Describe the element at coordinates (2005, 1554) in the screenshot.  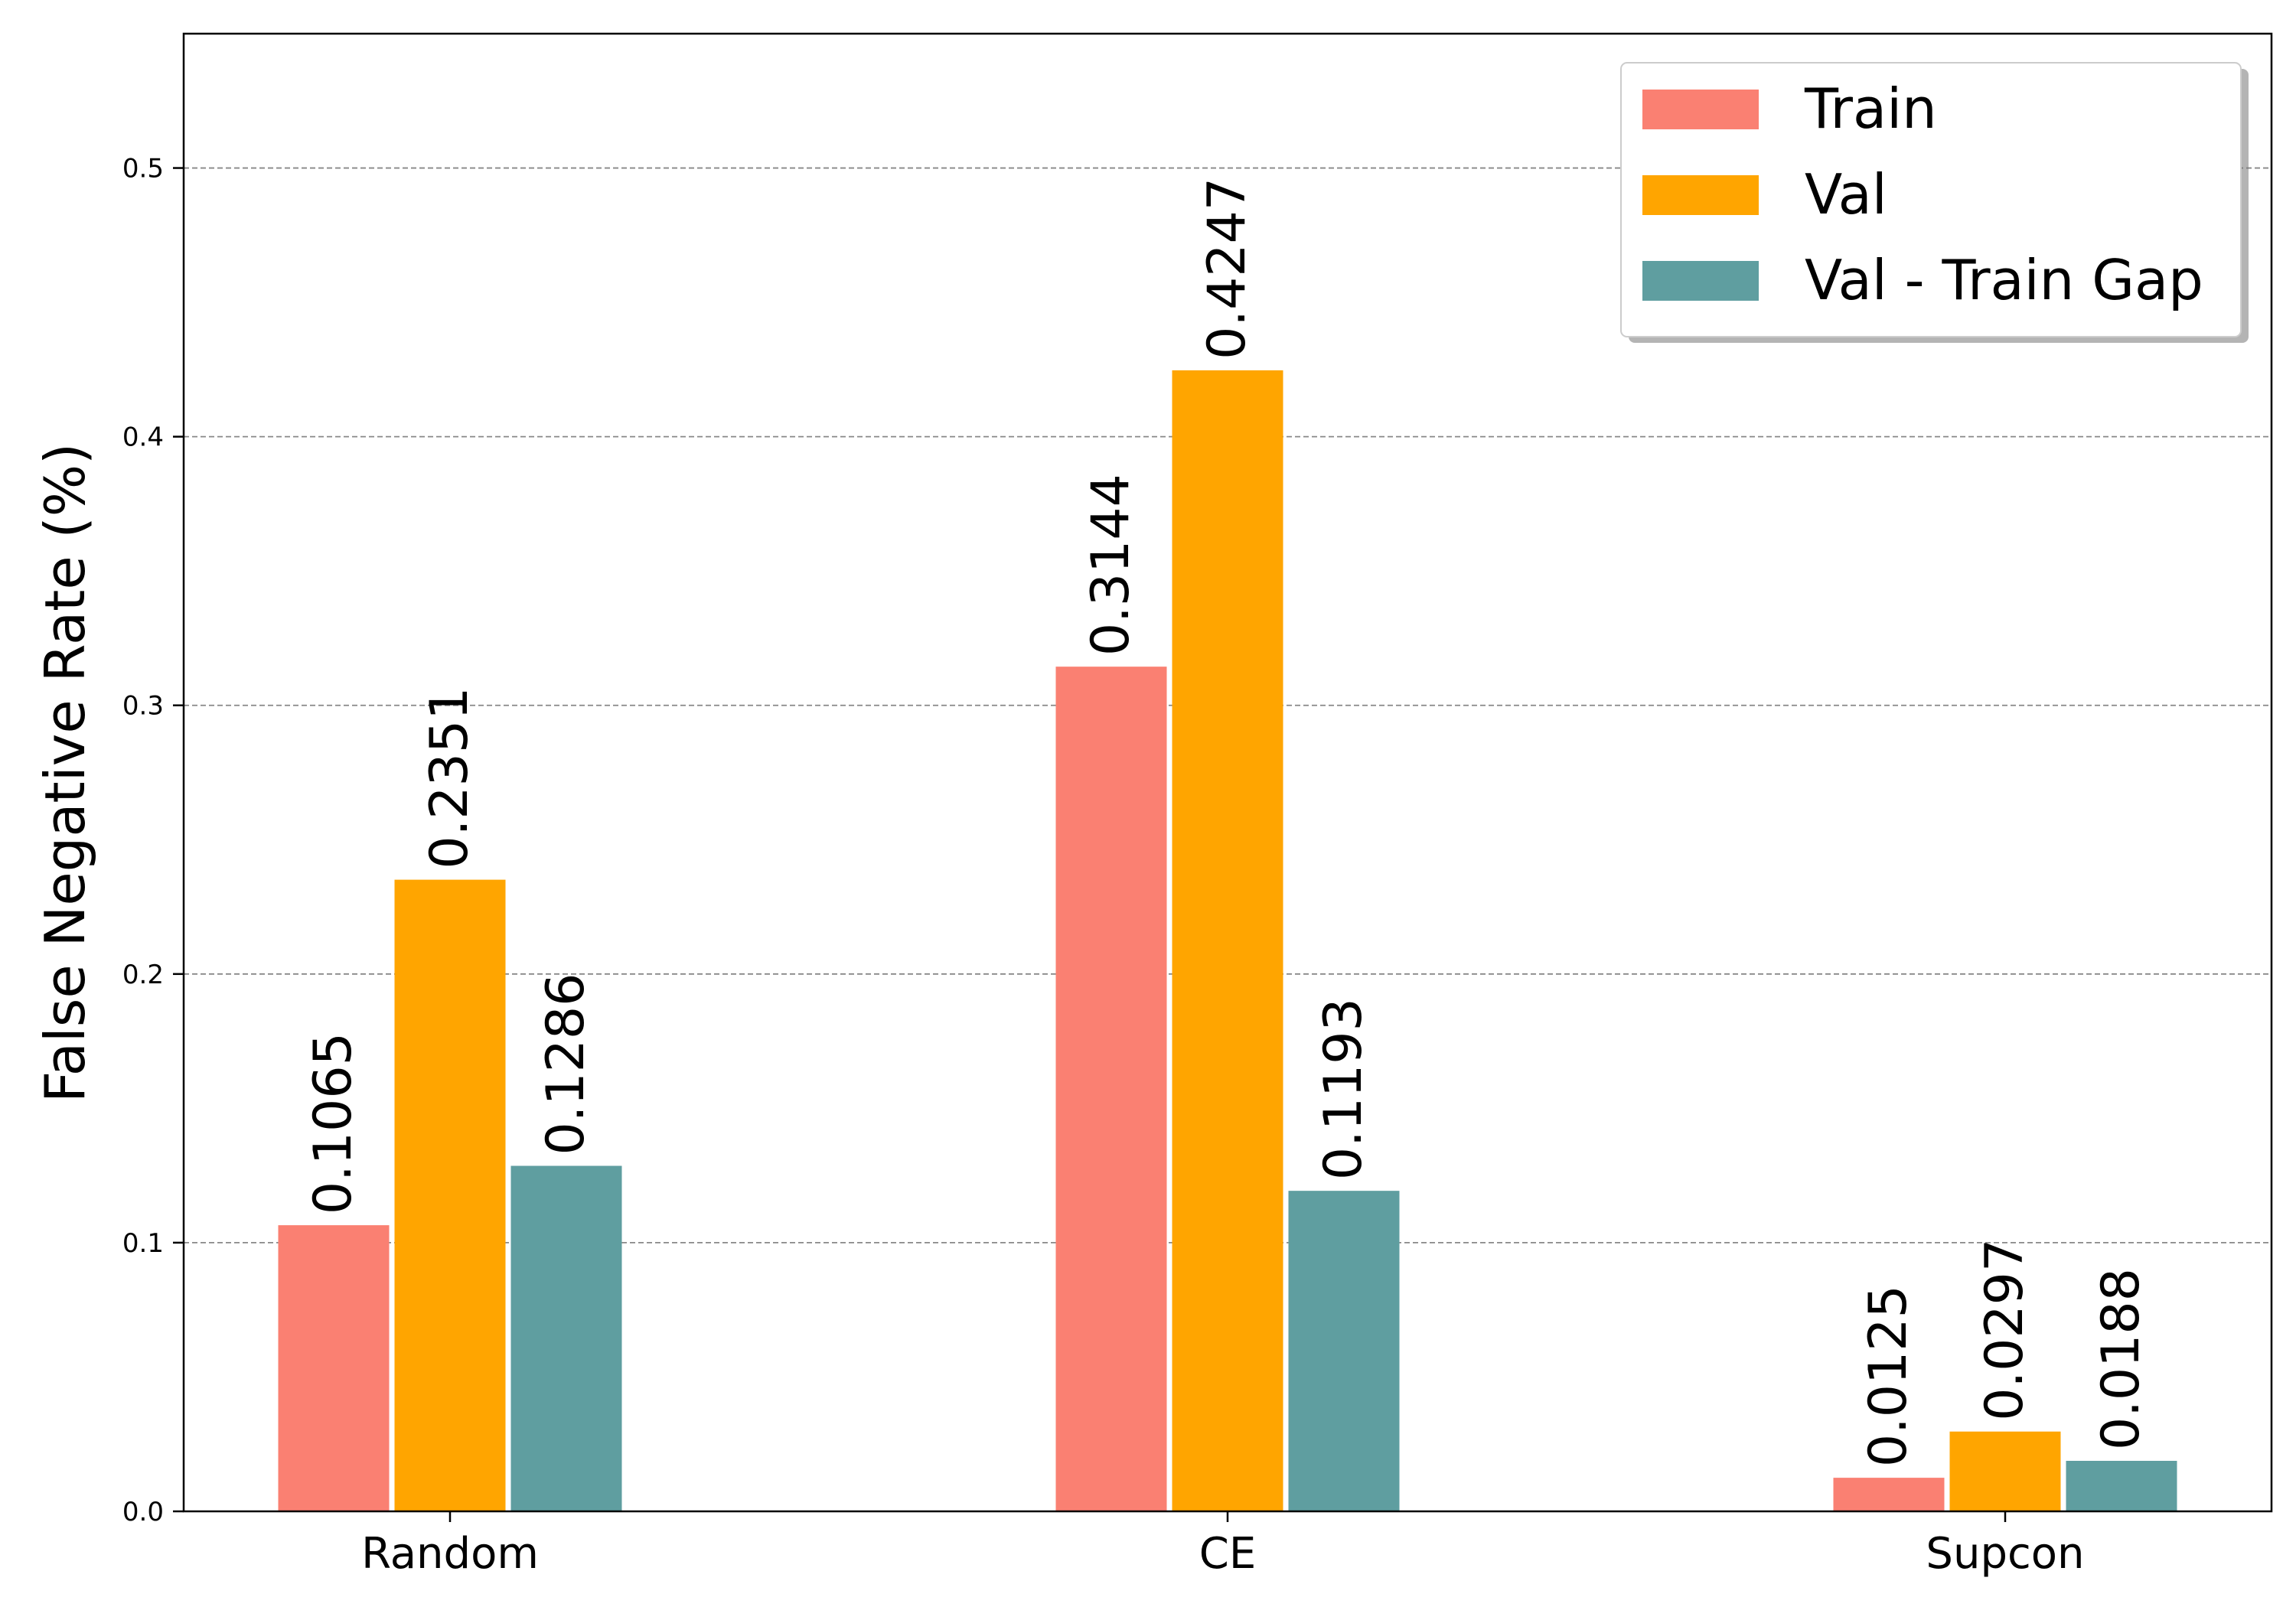
I see `x-tick-label: Supcon` at that location.